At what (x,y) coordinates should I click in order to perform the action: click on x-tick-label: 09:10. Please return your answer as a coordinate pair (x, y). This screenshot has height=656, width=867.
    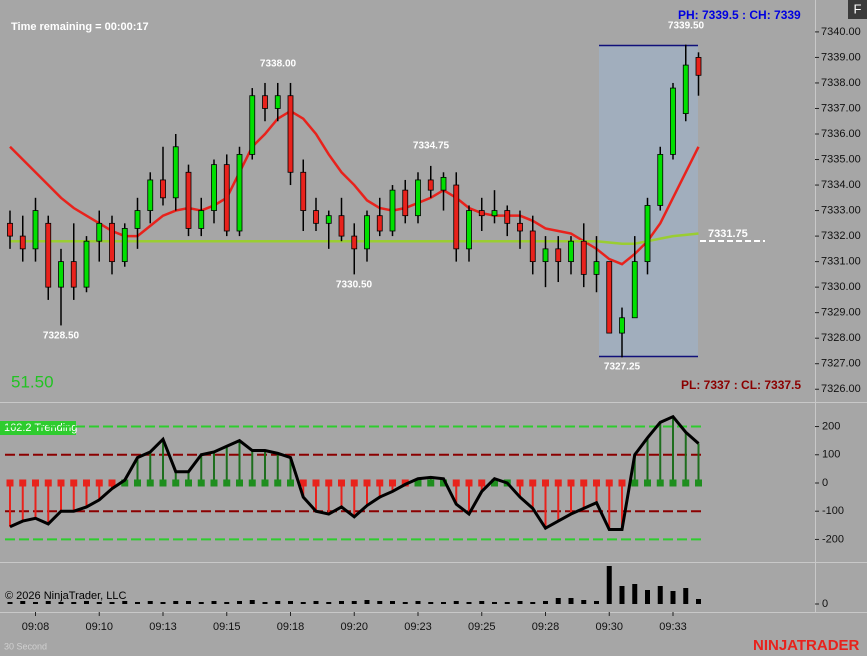
    Looking at the image, I should click on (99, 627).